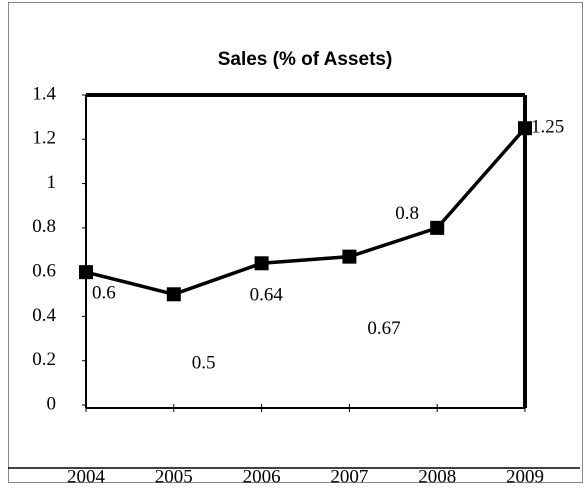 The height and width of the screenshot is (491, 584). What do you see at coordinates (44, 315) in the screenshot?
I see `y-tick-label: 0.4` at bounding box center [44, 315].